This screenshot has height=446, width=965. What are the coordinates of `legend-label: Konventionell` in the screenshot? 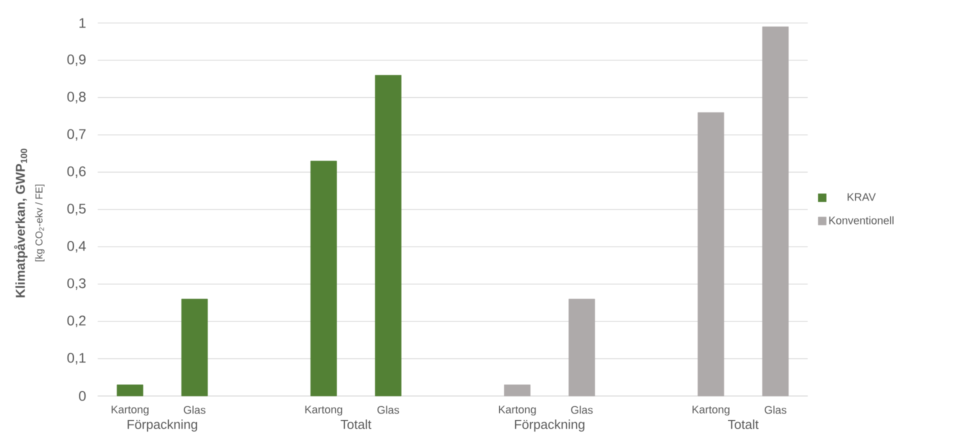 It's located at (861, 220).